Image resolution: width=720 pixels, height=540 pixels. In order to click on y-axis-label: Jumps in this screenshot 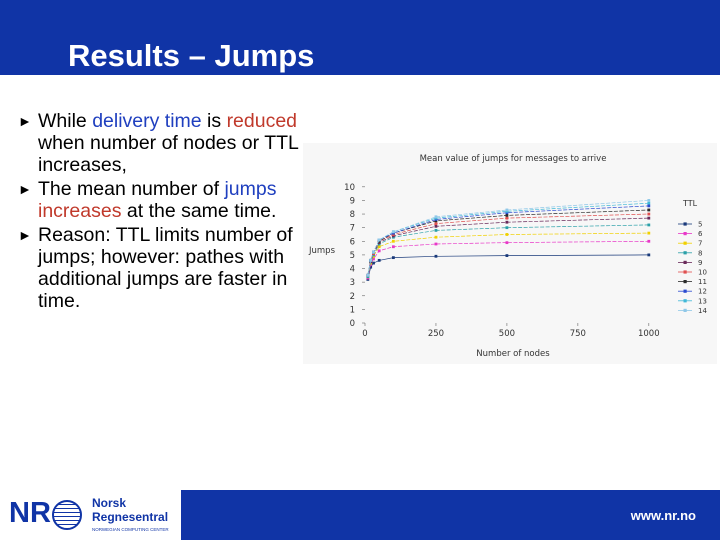, I will do `click(322, 251)`.